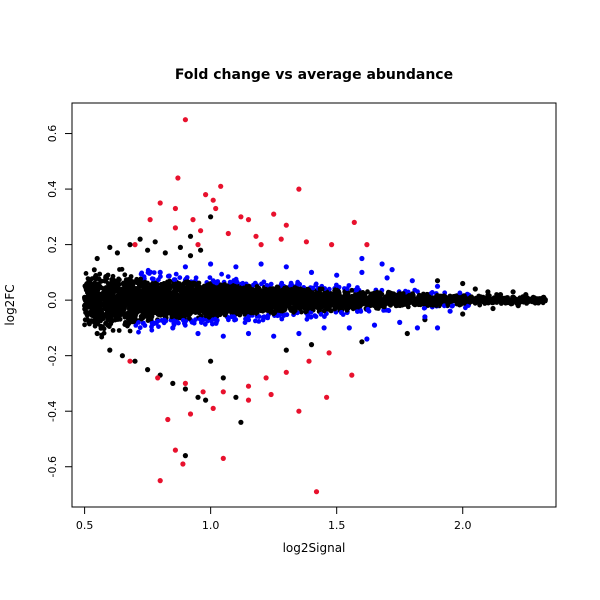 The height and width of the screenshot is (600, 600). Describe the element at coordinates (314, 75) in the screenshot. I see `chart-title: Fold change vs average abundance` at that location.